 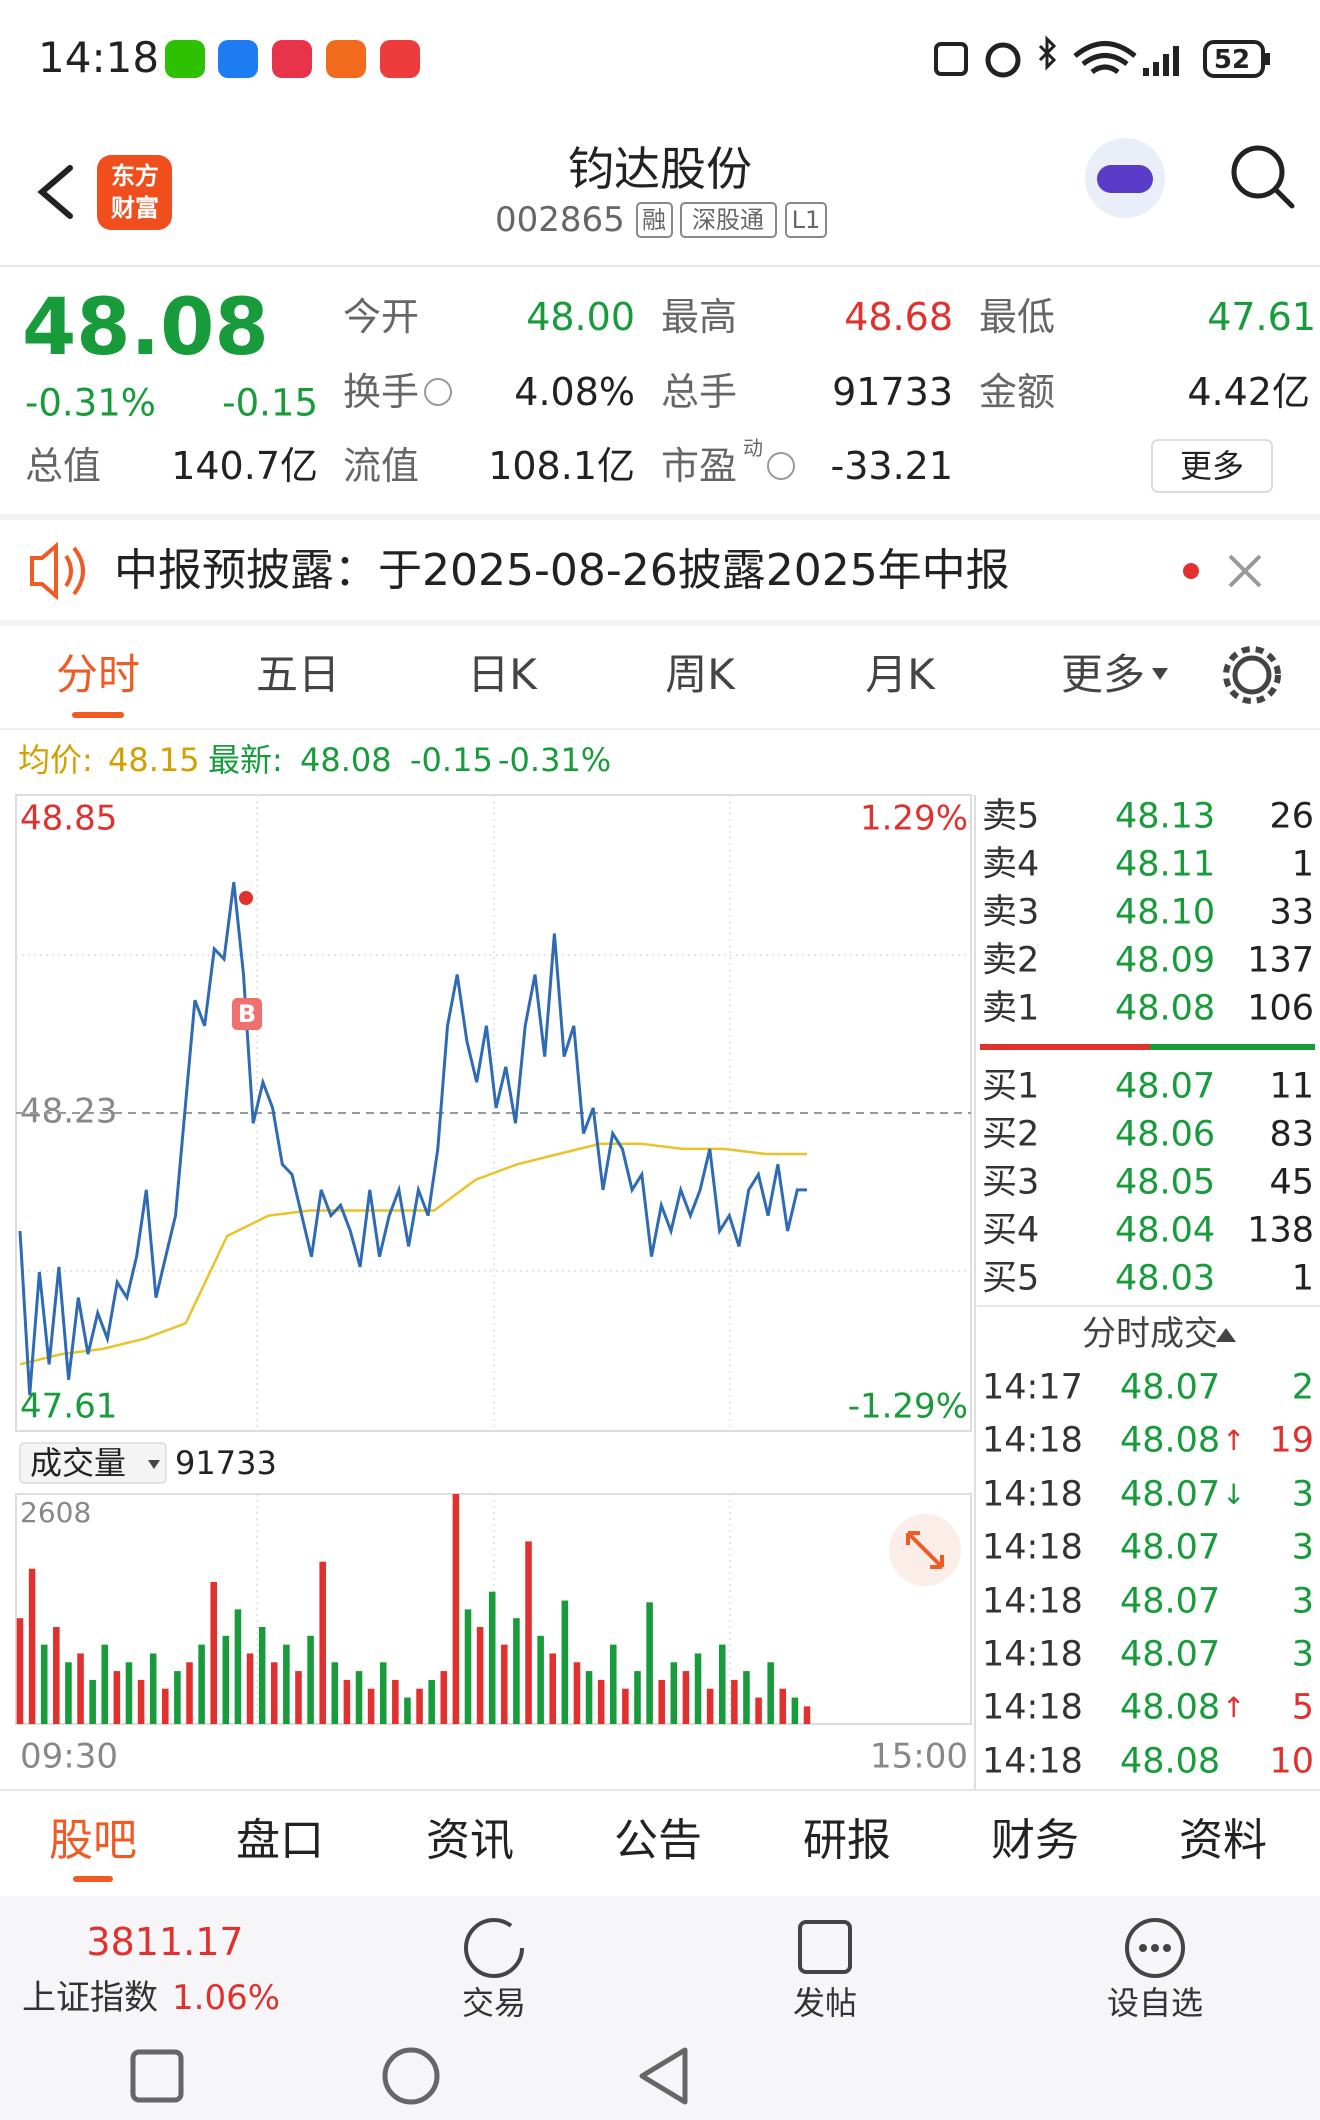 I want to click on post-icon, so click(x=825, y=1947).